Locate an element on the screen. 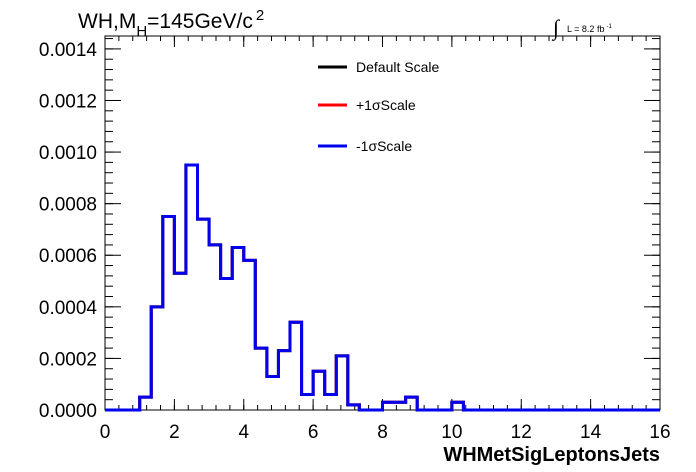  chart-title-subscript: H is located at coordinates (141, 31).